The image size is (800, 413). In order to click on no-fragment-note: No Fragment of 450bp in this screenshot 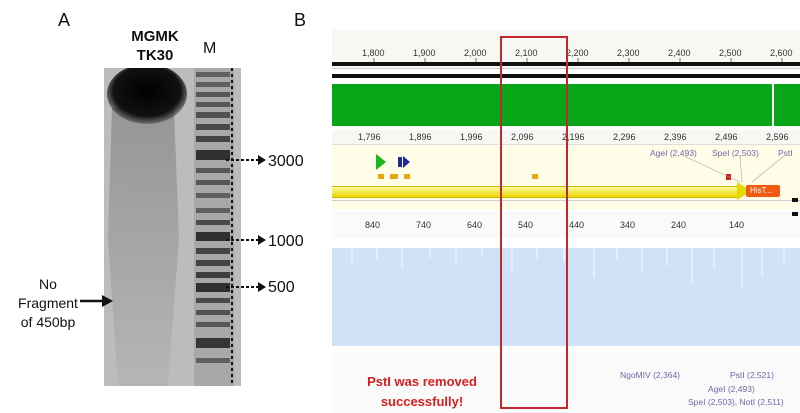, I will do `click(48, 303)`.